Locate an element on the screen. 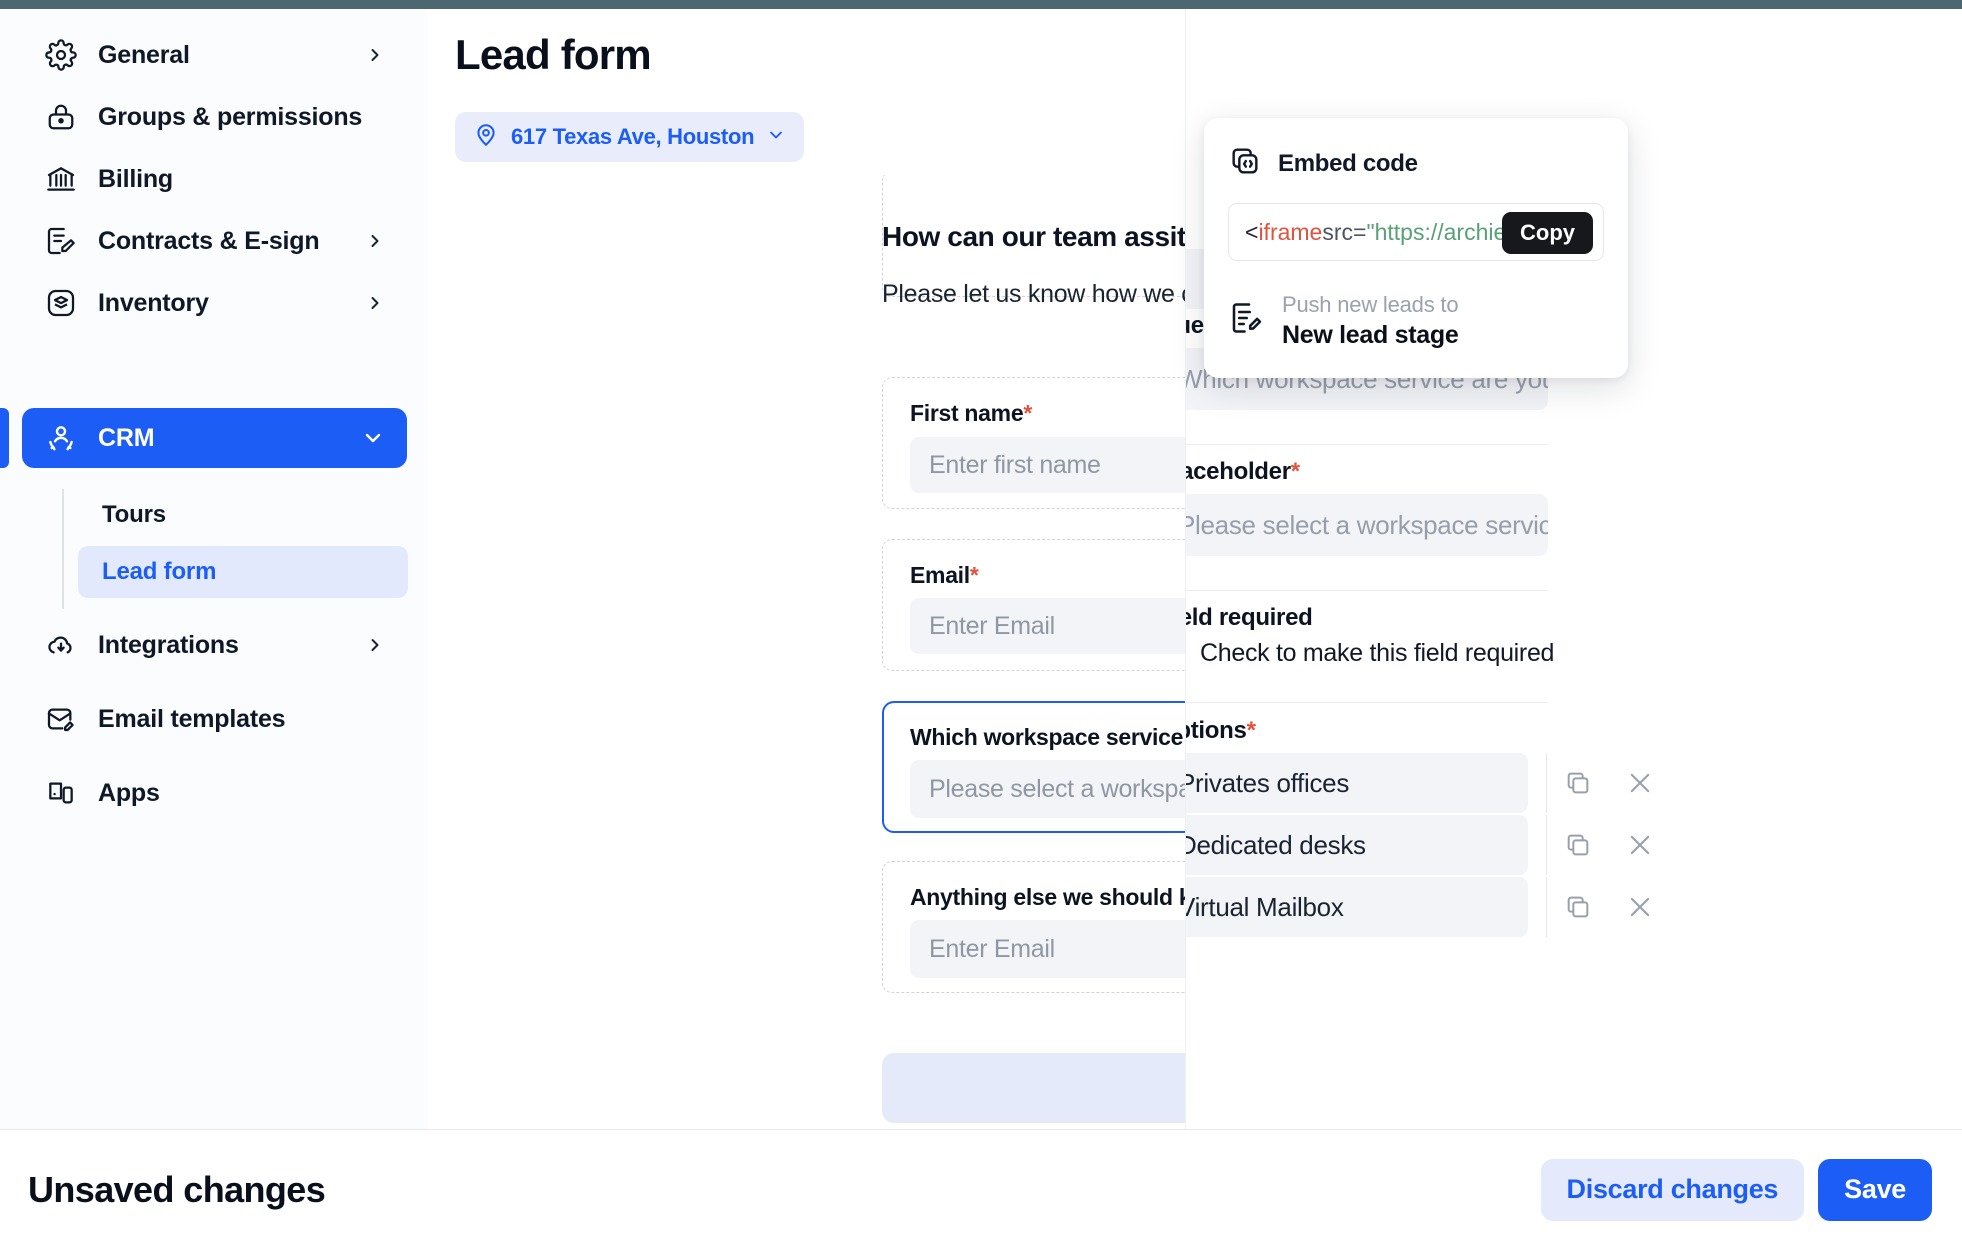 The image size is (1962, 1249). sidebar-item-label: Apps is located at coordinates (129, 792).